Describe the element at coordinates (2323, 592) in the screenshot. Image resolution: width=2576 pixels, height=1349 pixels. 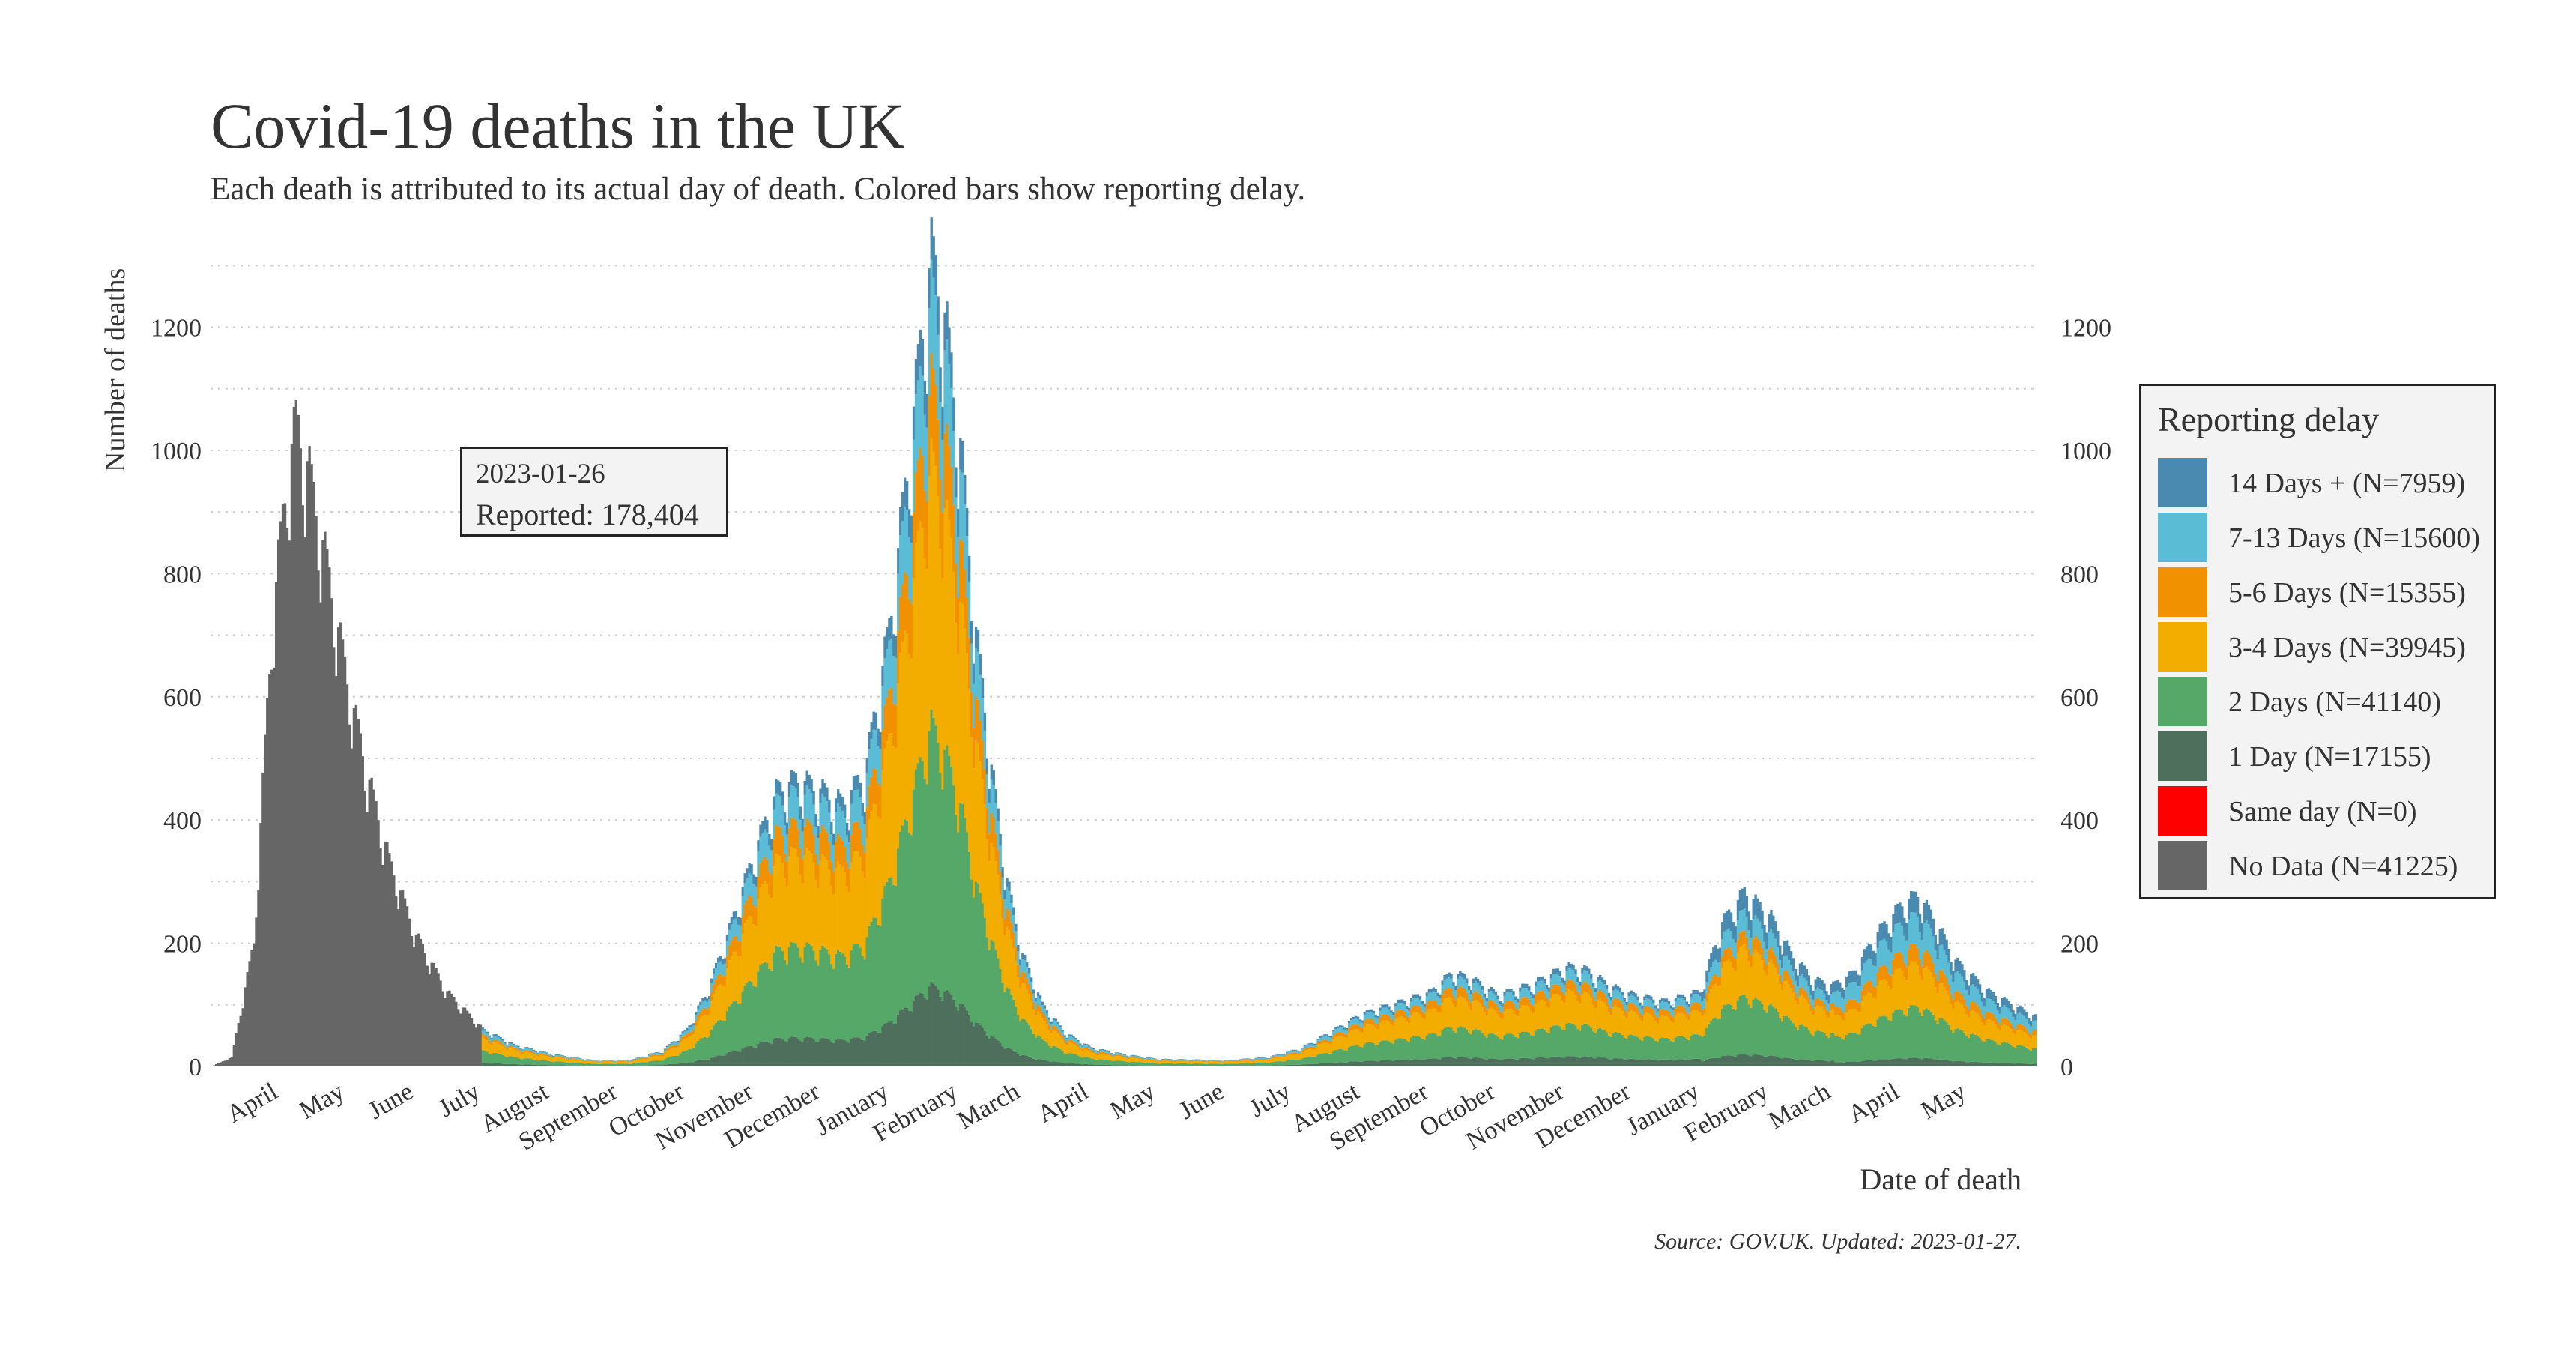
I see `legend-item-5-6-days: 5-6 Days (N=15355)` at that location.